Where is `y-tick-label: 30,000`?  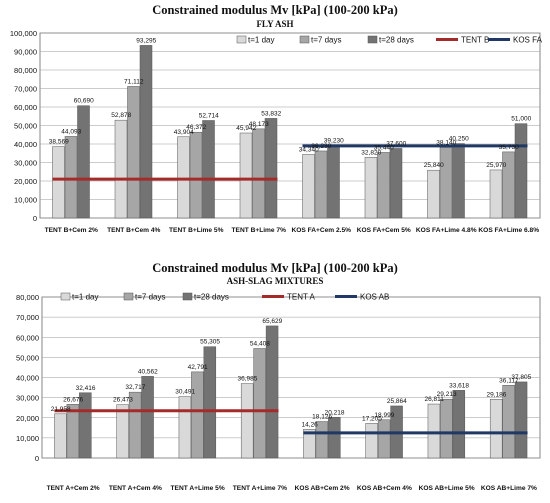 y-tick-label: 30,000 is located at coordinates (27, 398).